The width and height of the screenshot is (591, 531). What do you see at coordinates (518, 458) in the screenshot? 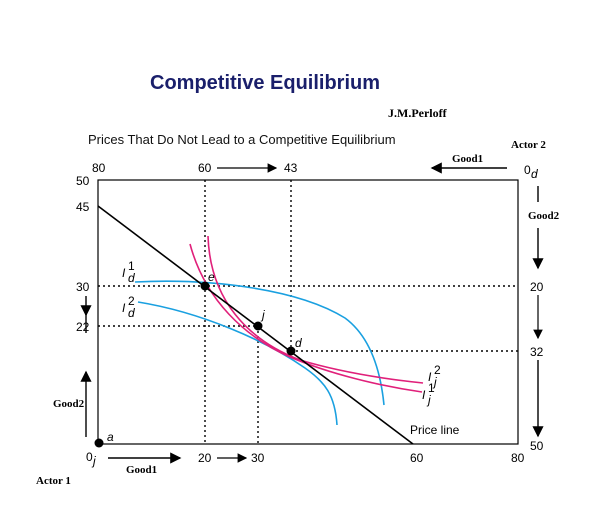
I see `bottom-tick-80: 80` at bounding box center [518, 458].